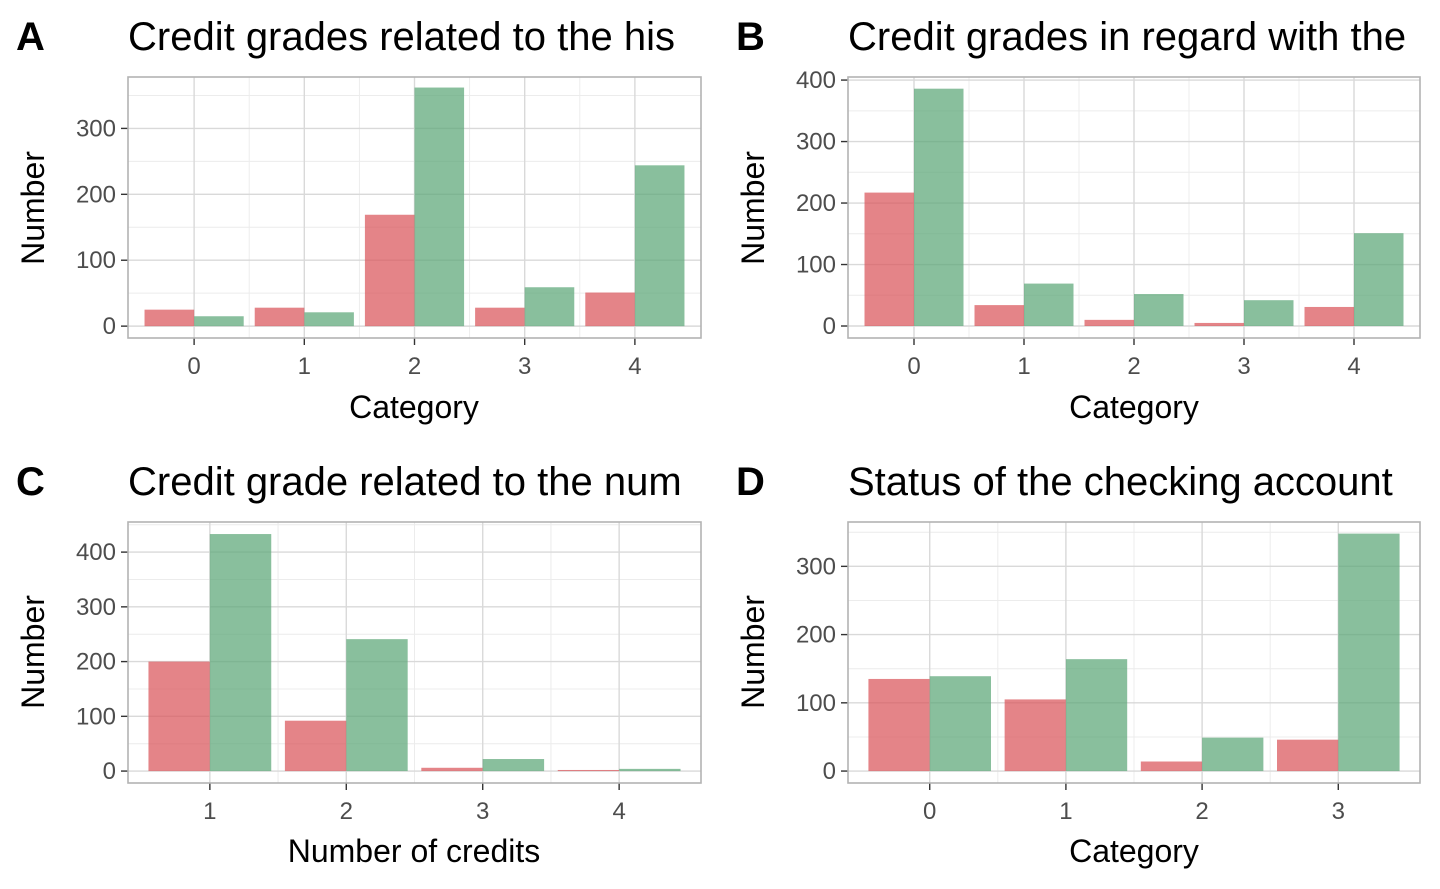  What do you see at coordinates (405, 482) in the screenshot?
I see `panel-title: Credit grade related to the num` at bounding box center [405, 482].